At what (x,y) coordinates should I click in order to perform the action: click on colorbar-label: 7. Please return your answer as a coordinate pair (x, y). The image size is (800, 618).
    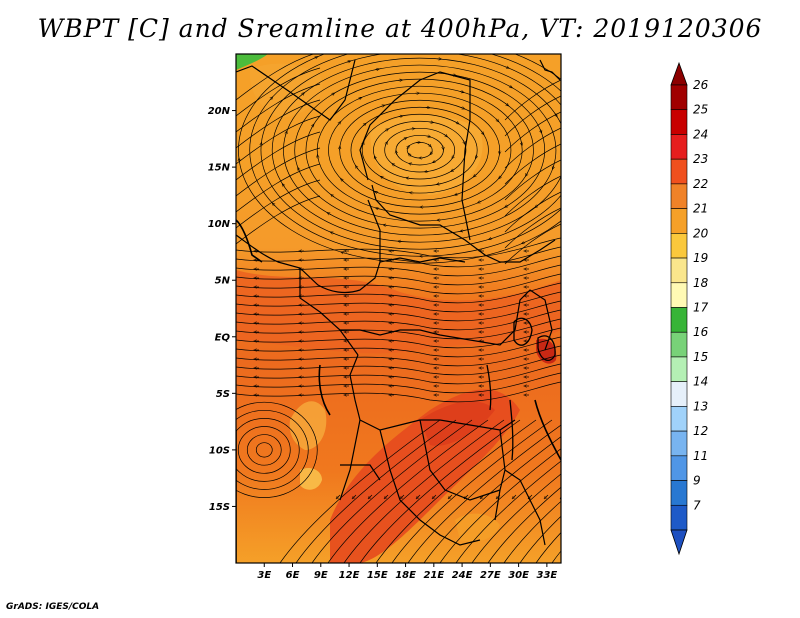
    Looking at the image, I should click on (697, 505).